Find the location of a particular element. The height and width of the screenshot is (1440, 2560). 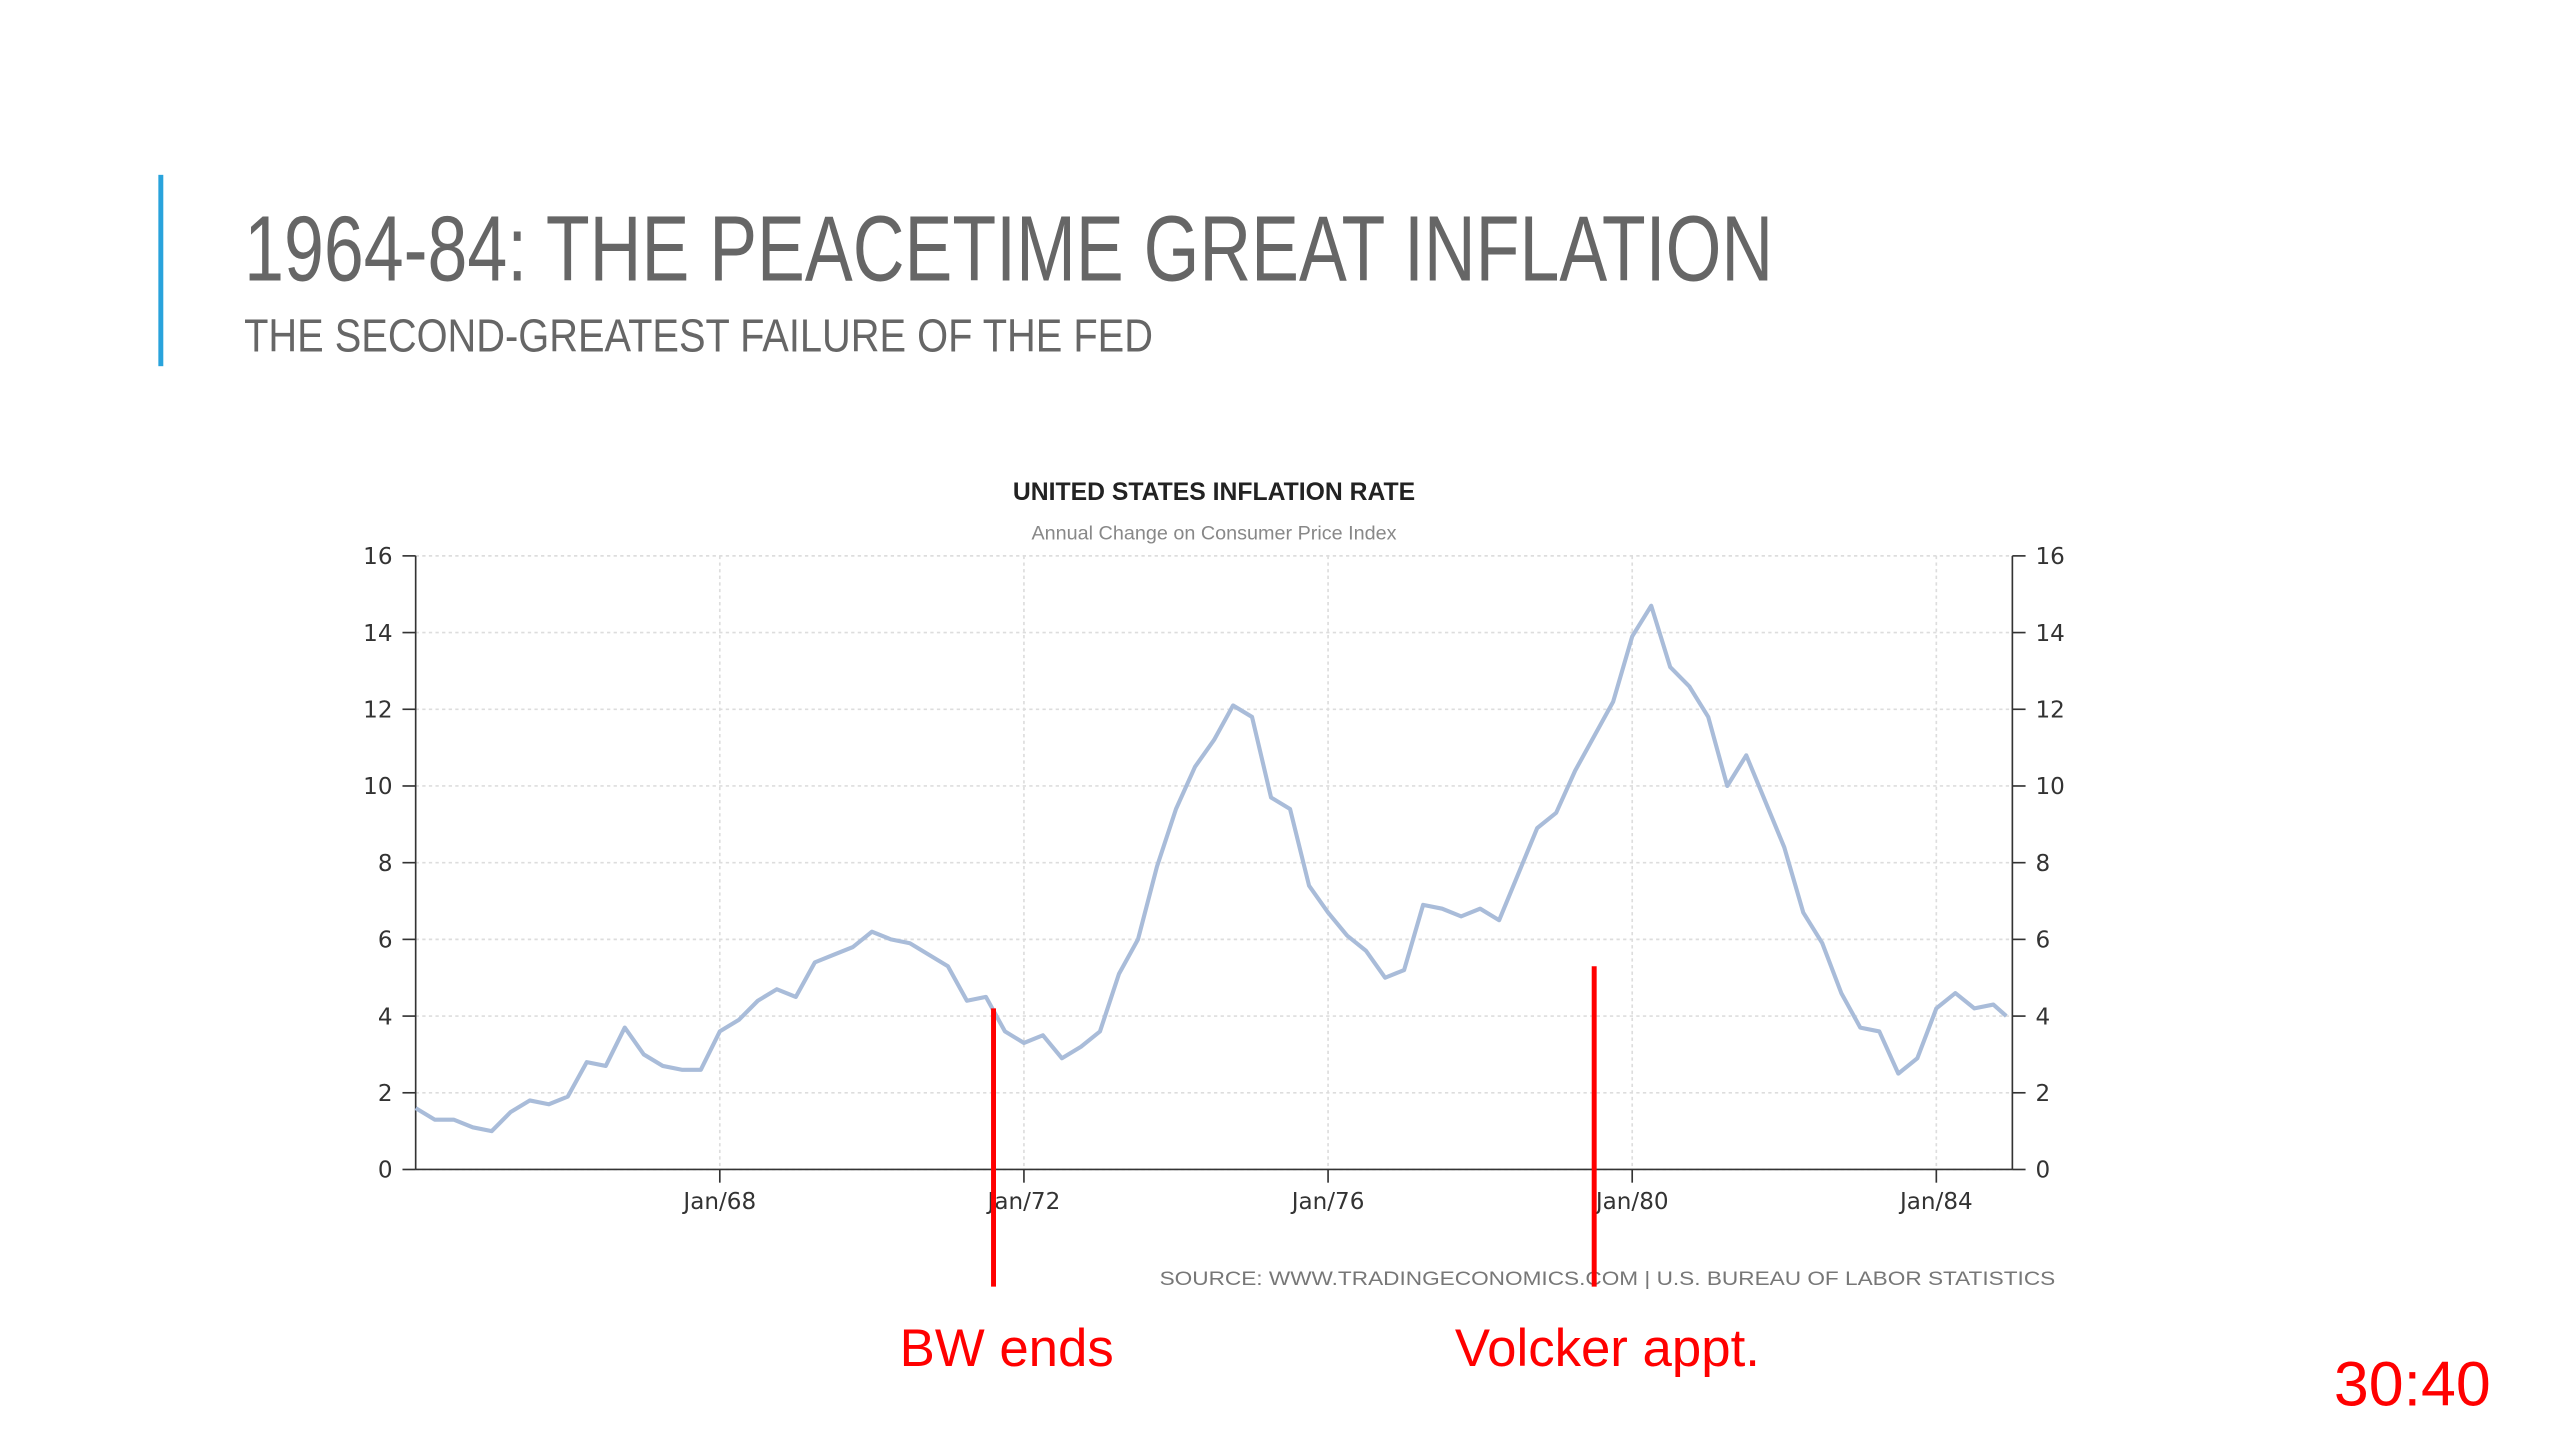

chart-title: UNITED STATES INFLATION RATE is located at coordinates (1214, 492).